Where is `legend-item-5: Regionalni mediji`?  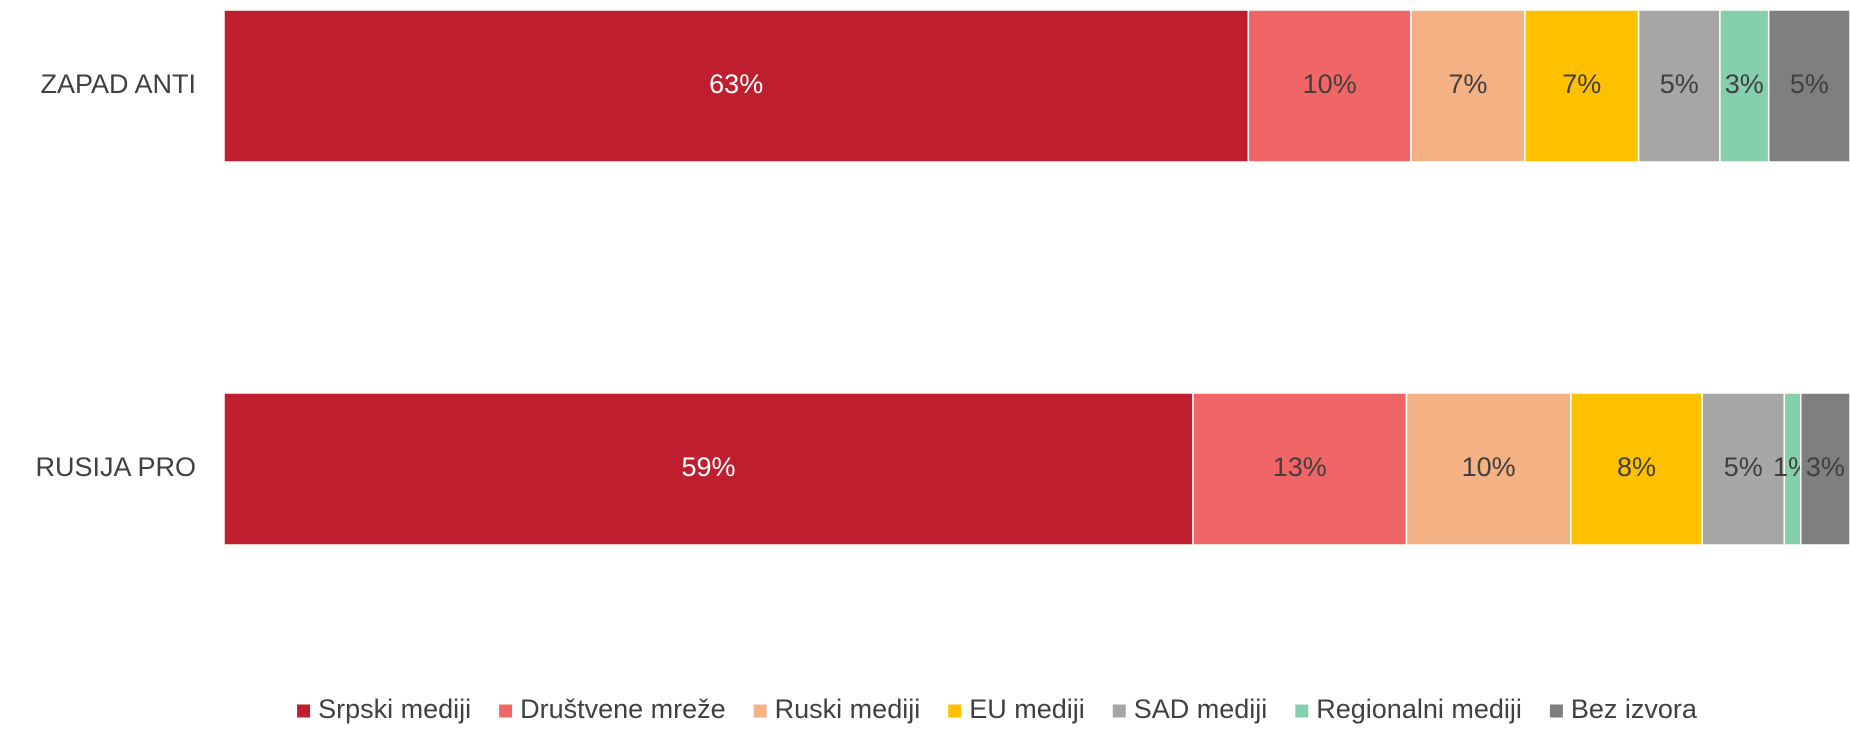 legend-item-5: Regionalni mediji is located at coordinates (1408, 709).